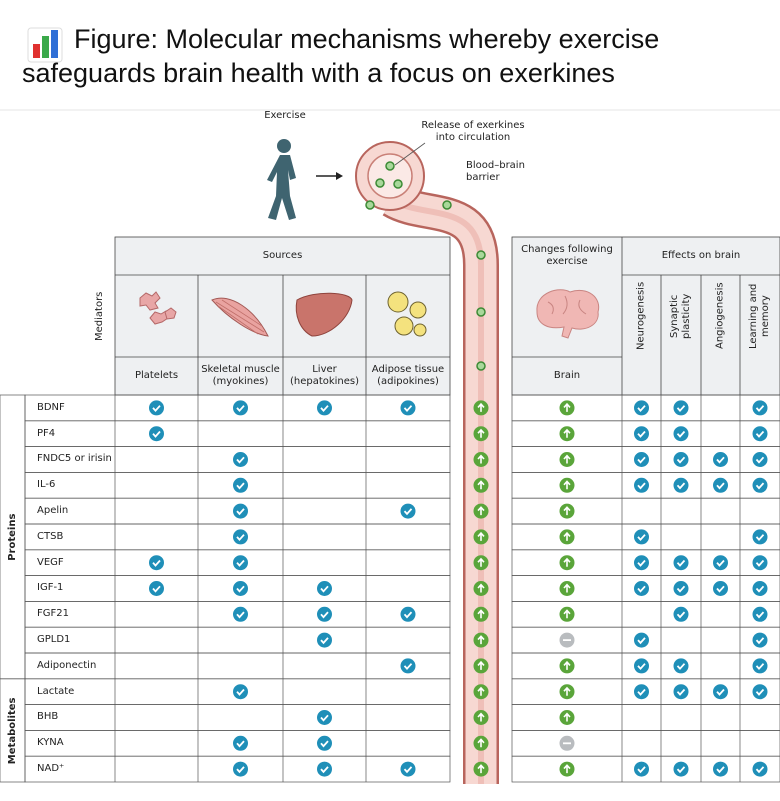 This screenshot has height=801, width=780. Describe the element at coordinates (48, 717) in the screenshot. I see `mediator-name: BHB` at that location.